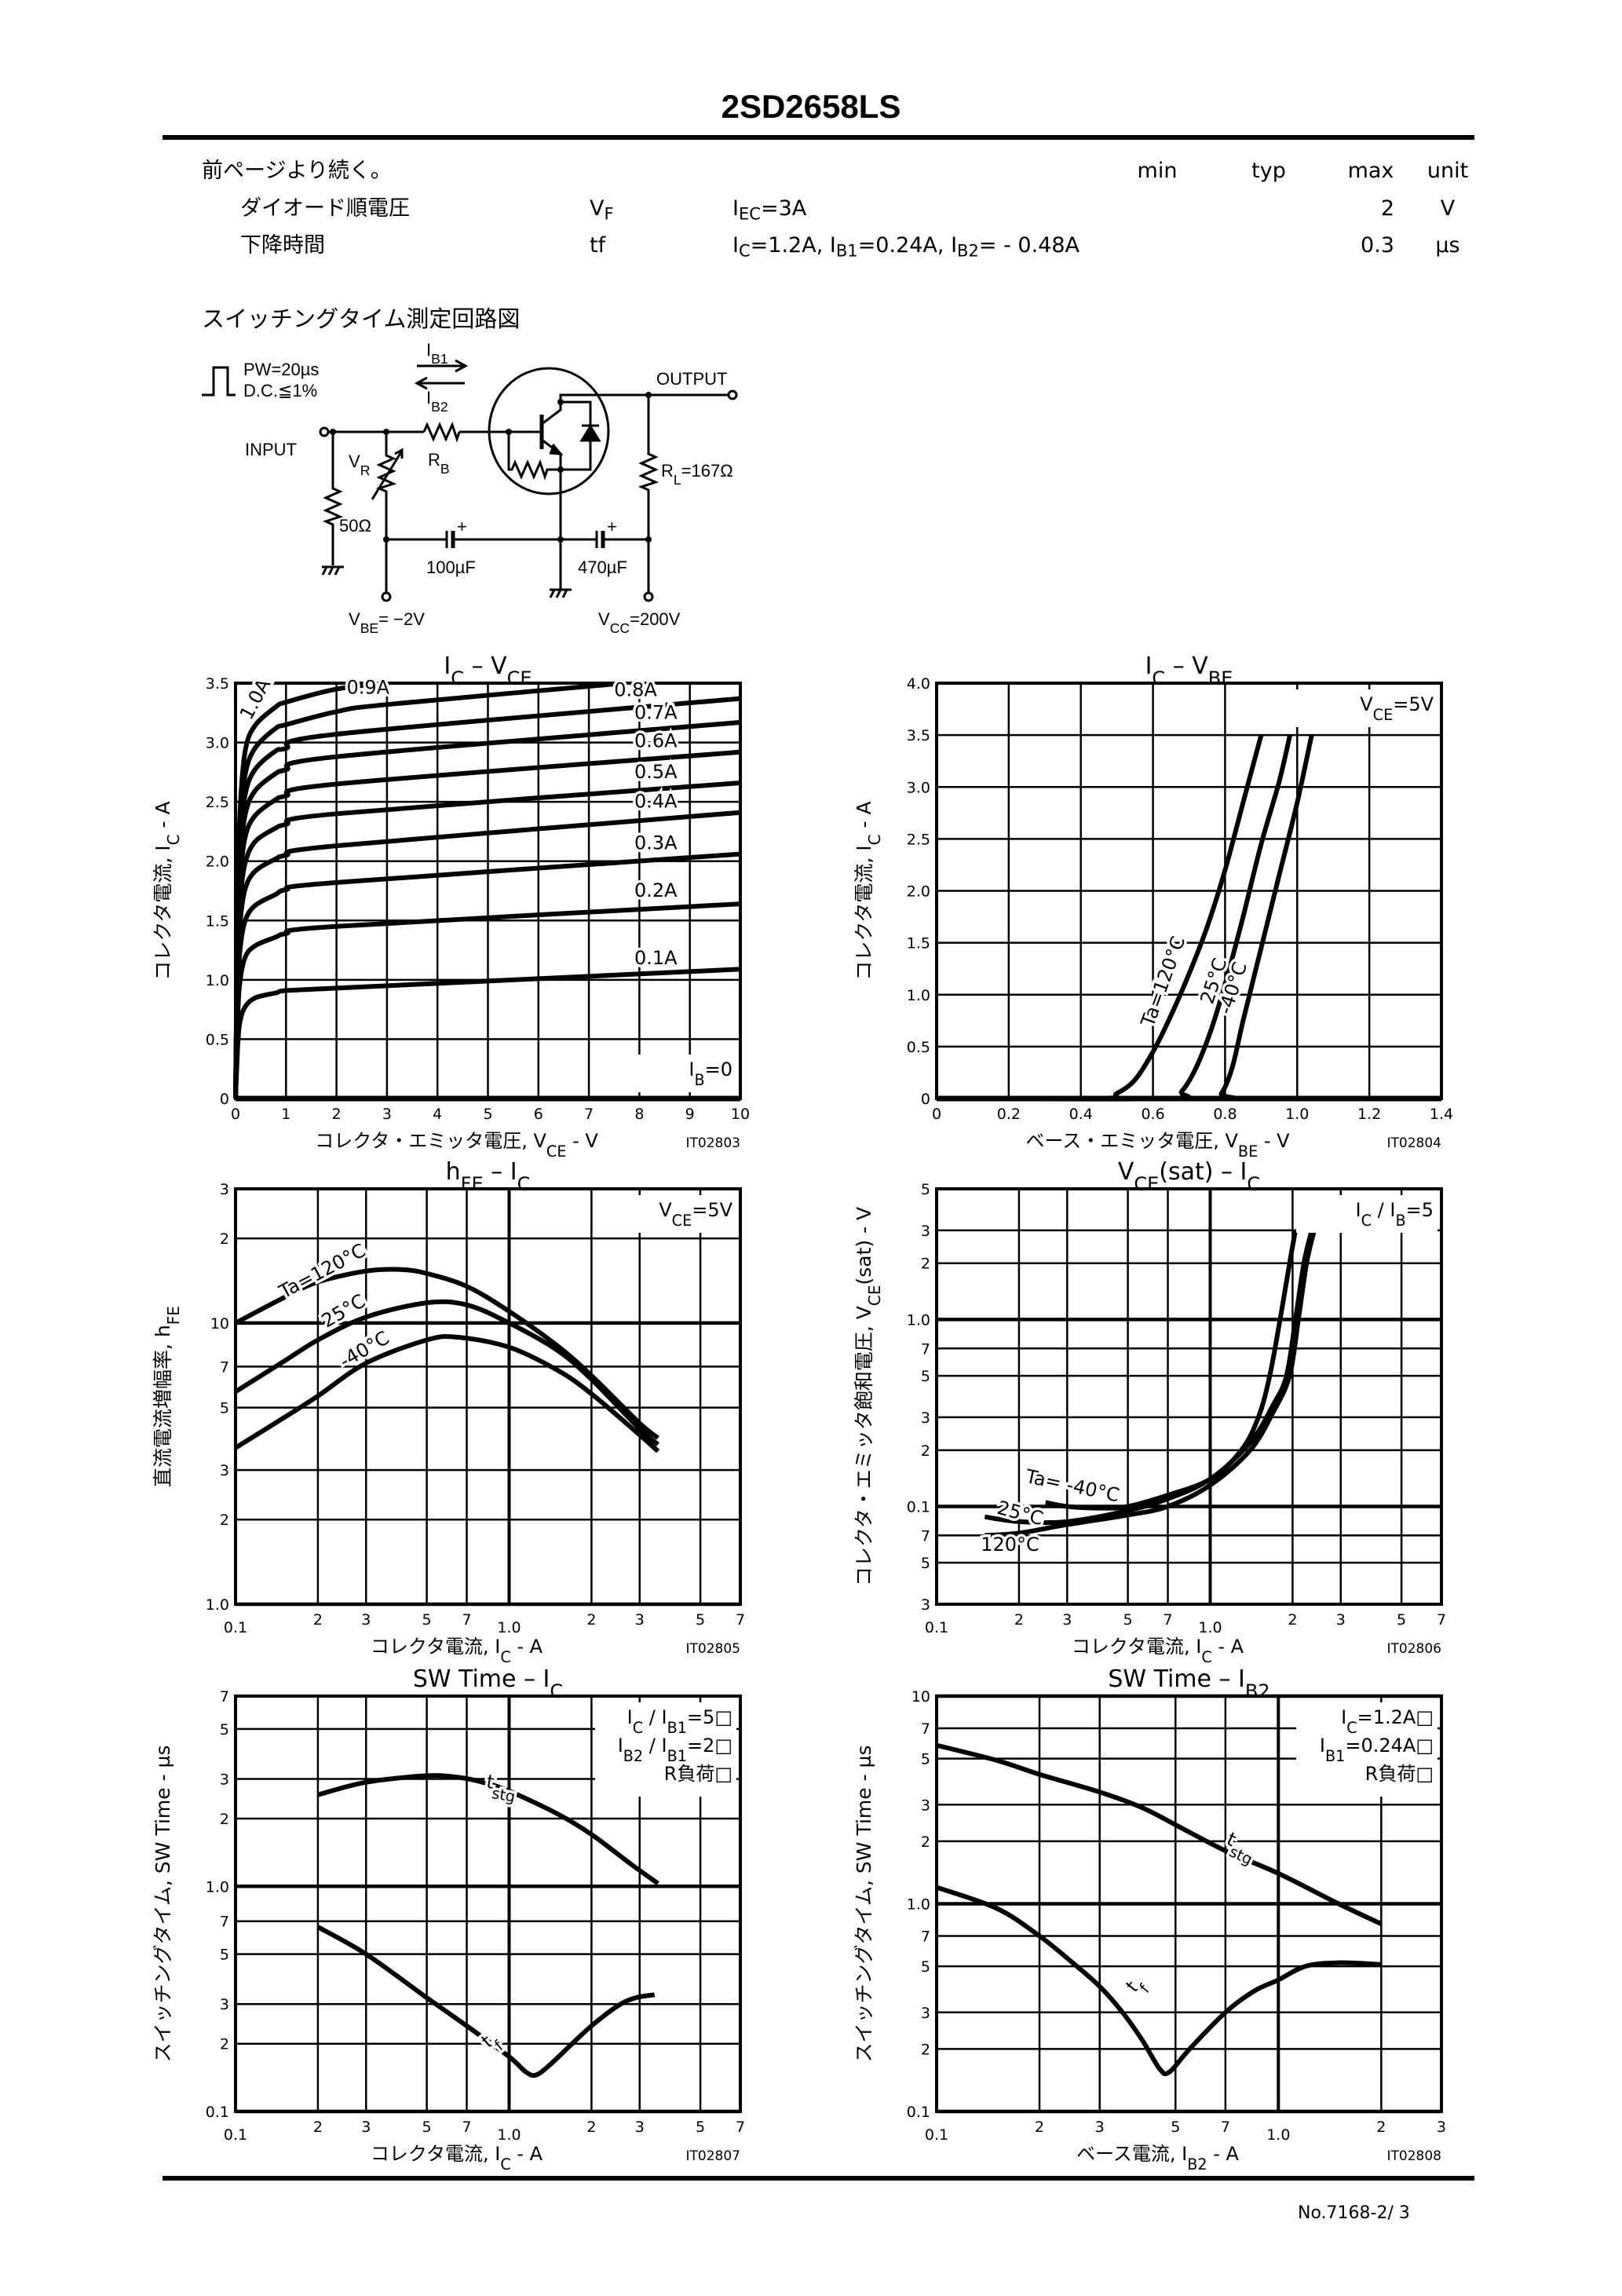 The width and height of the screenshot is (1622, 2296). Describe the element at coordinates (1010, 1544) in the screenshot. I see `curve-label: 120°C` at that location.